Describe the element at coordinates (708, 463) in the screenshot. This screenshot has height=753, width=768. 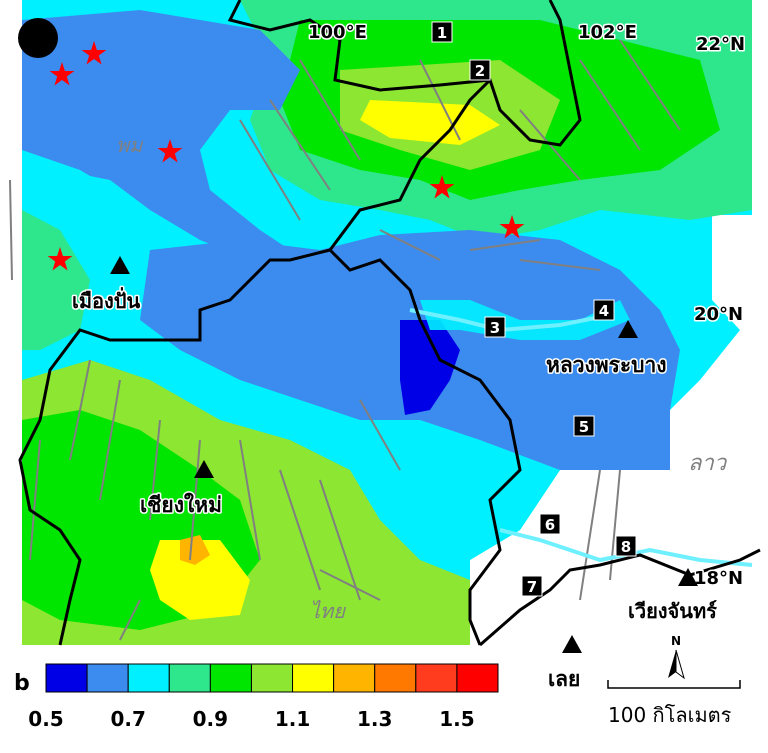
I see `country-label-laos: ลาว` at that location.